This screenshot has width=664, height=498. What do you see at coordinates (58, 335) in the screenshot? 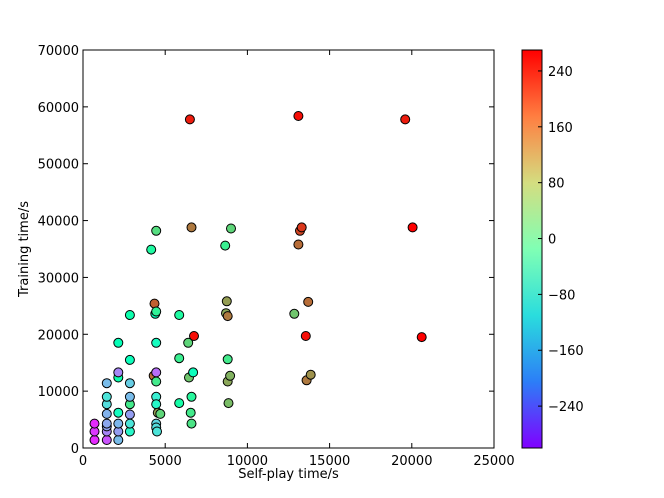
I see `y-tick-label: 20000` at bounding box center [58, 335].